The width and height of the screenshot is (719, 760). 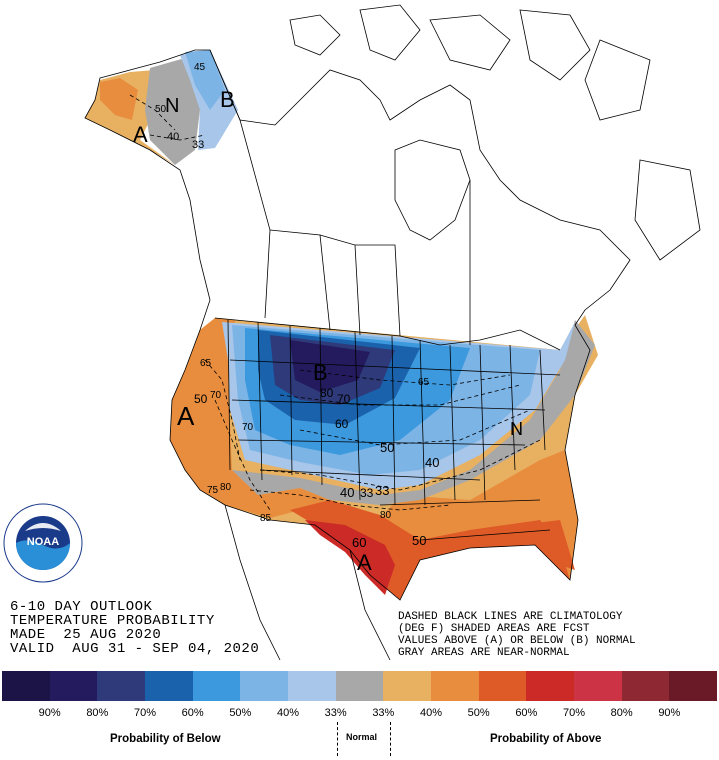 I want to click on outlook-made-date: MADE 25 AUG 2020, so click(x=86, y=635).